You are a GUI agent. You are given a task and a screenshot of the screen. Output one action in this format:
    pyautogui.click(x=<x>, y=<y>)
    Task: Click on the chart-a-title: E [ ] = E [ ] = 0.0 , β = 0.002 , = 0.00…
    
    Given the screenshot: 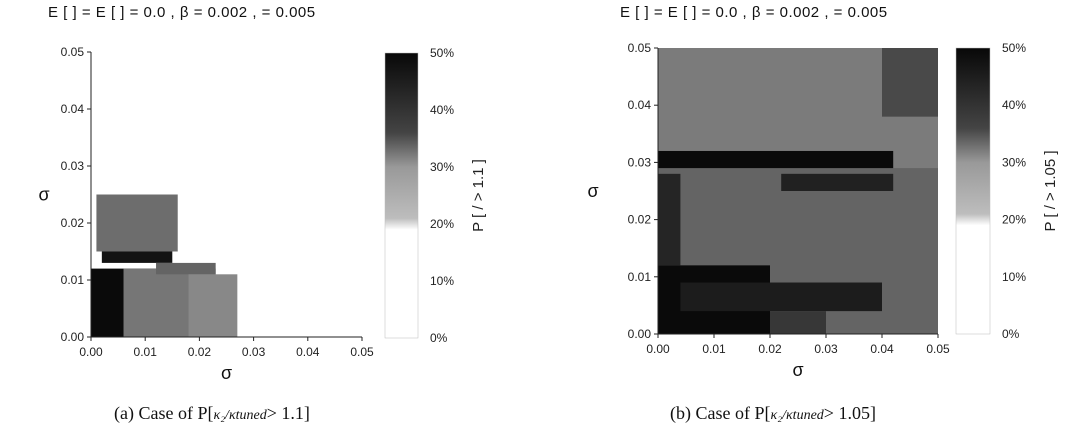 What is the action you would take?
    pyautogui.click(x=182, y=12)
    